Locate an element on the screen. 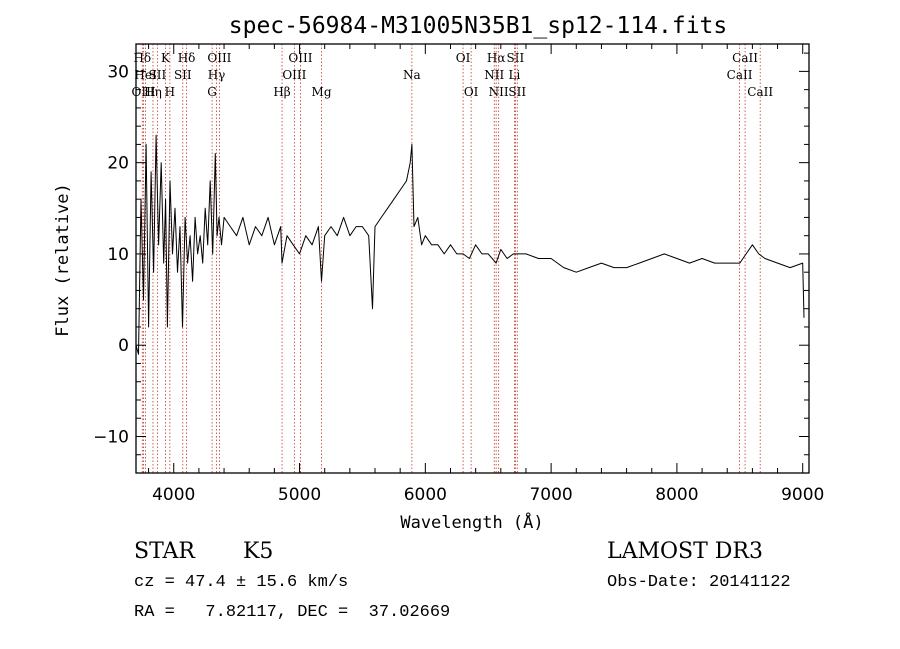 Image resolution: width=900 pixels, height=649 pixels. redshift-velocity: cz = 47.4 ± 15.6 km/s is located at coordinates (241, 582).